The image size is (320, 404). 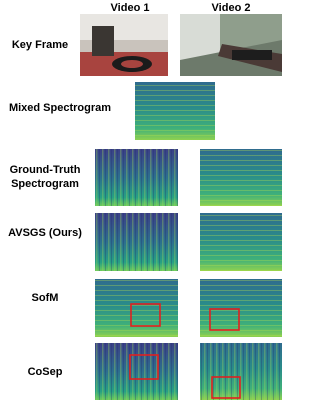 What do you see at coordinates (45, 298) in the screenshot?
I see `row-label: SofM` at bounding box center [45, 298].